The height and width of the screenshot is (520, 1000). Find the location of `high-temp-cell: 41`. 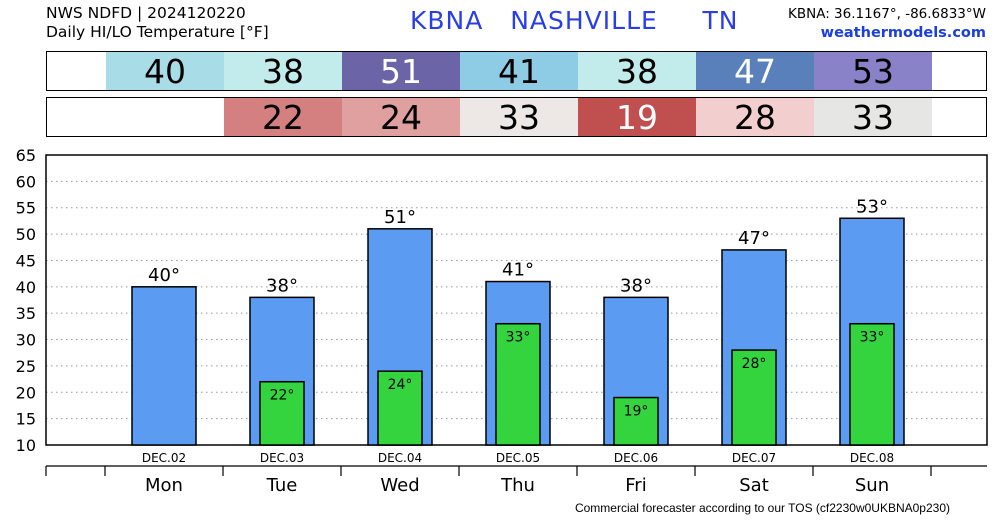

high-temp-cell: 41 is located at coordinates (519, 71).